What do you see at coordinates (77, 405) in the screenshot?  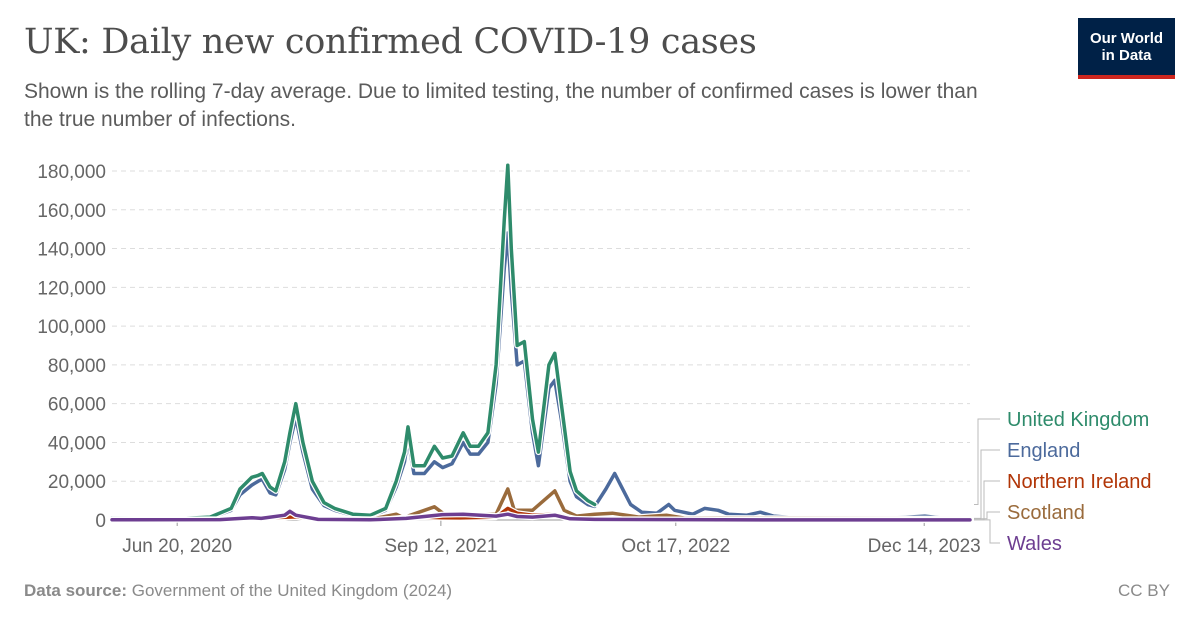 I see `y-tick-label: 60,000` at bounding box center [77, 405].